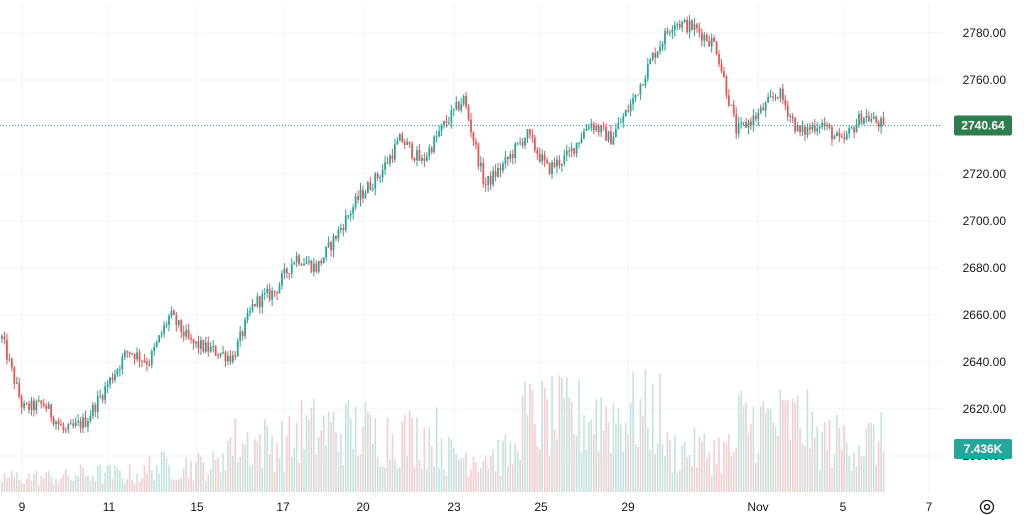  What do you see at coordinates (476, 507) in the screenshot?
I see `time-axis: 9 11 15 17 20 23 25 29 Nov 5 7` at bounding box center [476, 507].